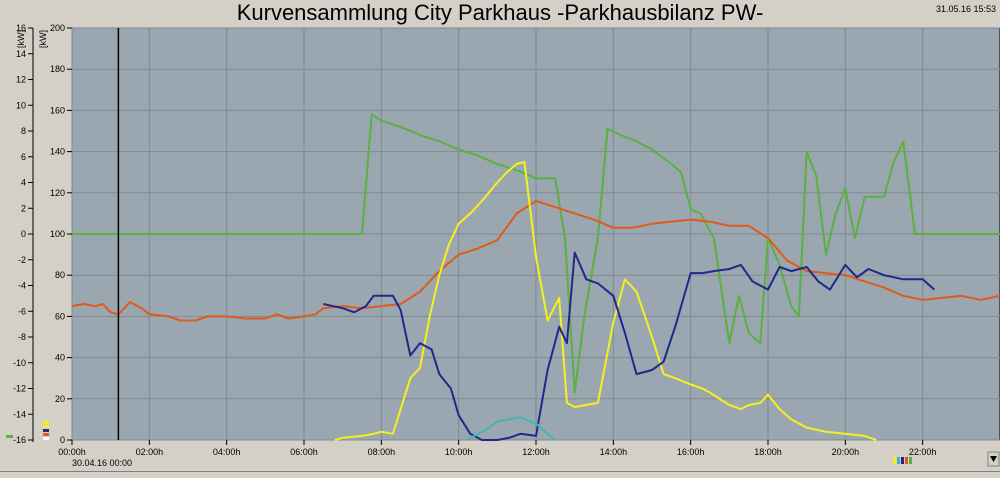 The image size is (1000, 478). What do you see at coordinates (27, 430) in the screenshot?
I see `axis-legend-markers` at bounding box center [27, 430].